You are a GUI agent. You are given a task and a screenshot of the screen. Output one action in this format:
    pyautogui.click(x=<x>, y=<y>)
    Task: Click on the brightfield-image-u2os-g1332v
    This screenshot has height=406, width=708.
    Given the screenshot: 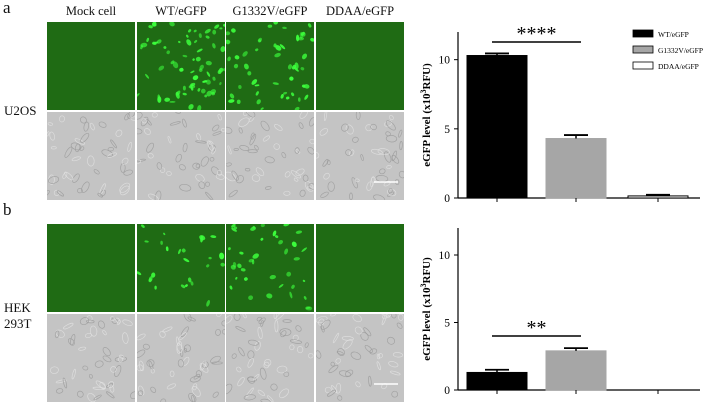 What is the action you would take?
    pyautogui.click(x=270, y=156)
    